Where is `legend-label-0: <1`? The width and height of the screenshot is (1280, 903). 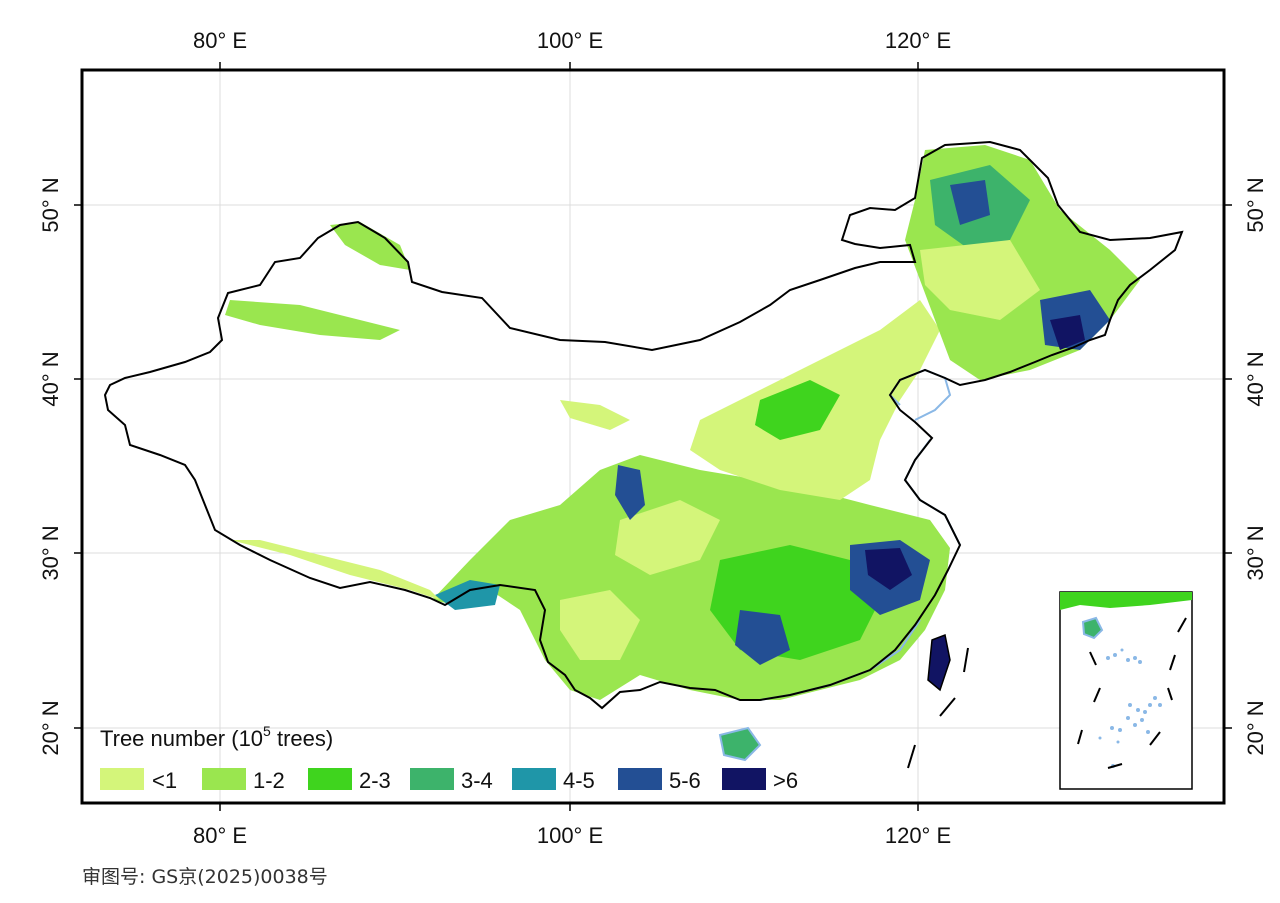 legend-label-0: <1 is located at coordinates (164, 780).